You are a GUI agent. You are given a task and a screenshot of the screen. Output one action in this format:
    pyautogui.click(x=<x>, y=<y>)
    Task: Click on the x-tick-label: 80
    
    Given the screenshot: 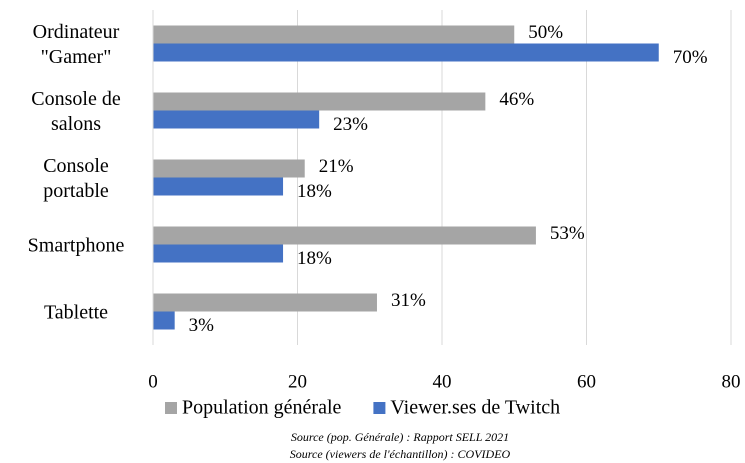 What is the action you would take?
    pyautogui.click(x=731, y=381)
    